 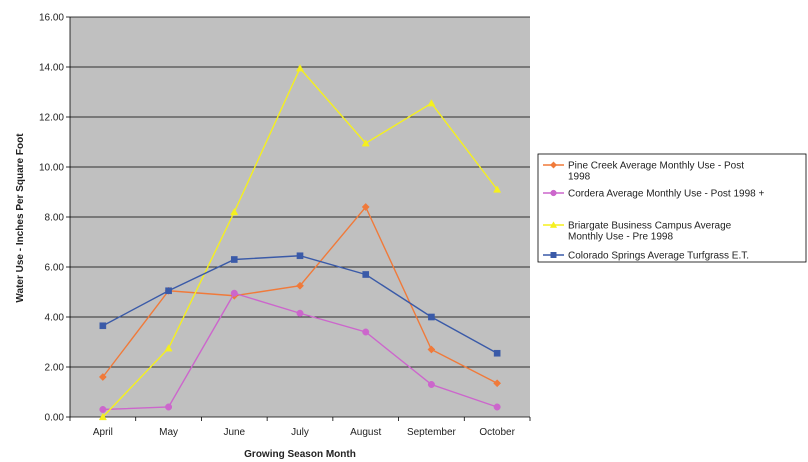 I want to click on x-tick-label: April, so click(x=103, y=432).